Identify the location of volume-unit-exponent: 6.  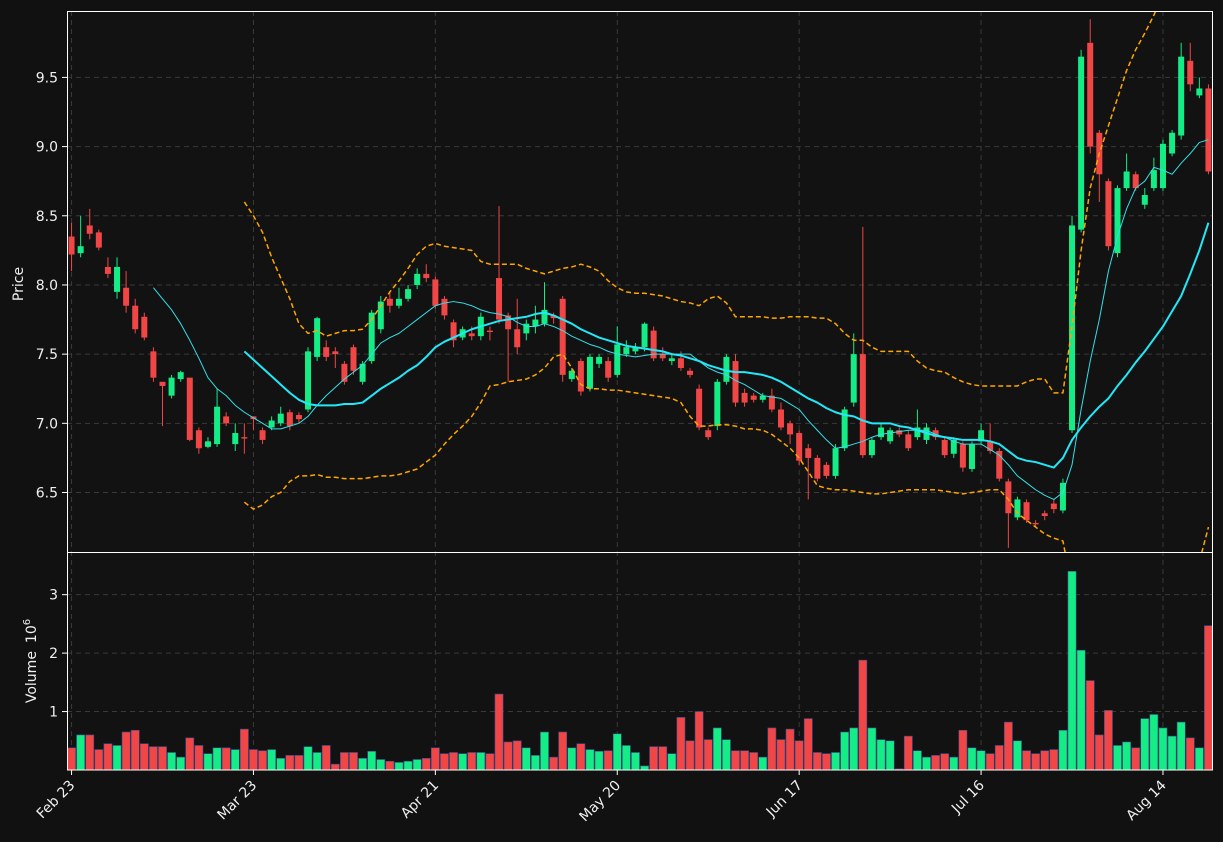
(27, 622).